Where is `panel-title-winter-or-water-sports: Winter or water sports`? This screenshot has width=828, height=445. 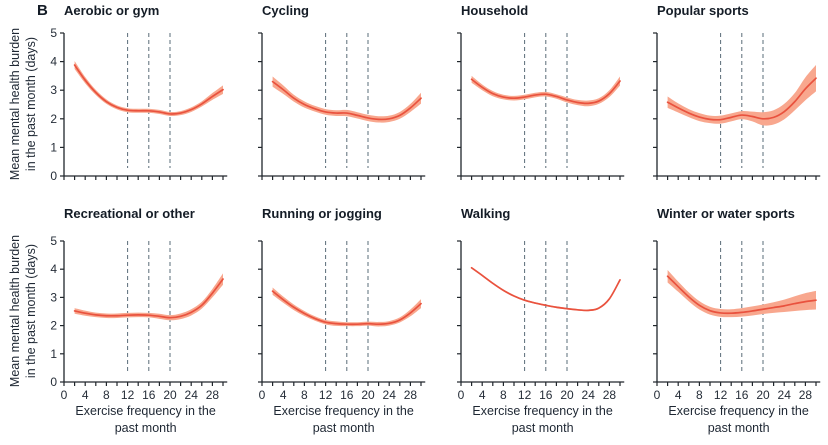
panel-title-winter-or-water-sports: Winter or water sports is located at coordinates (726, 213).